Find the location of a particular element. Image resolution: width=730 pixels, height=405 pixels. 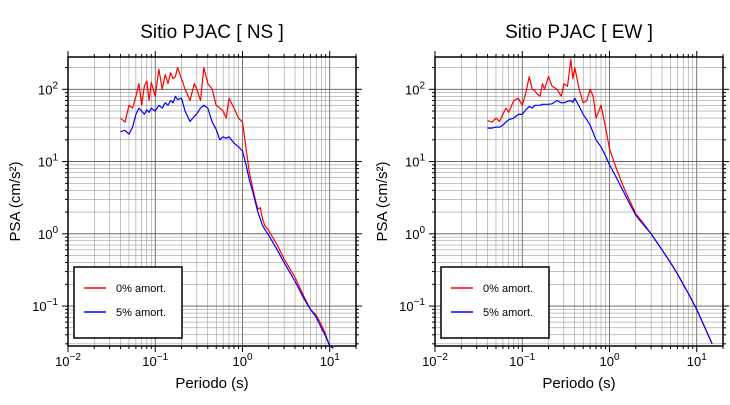

chart-title: Sitio PJAC [ EW ] is located at coordinates (579, 32).